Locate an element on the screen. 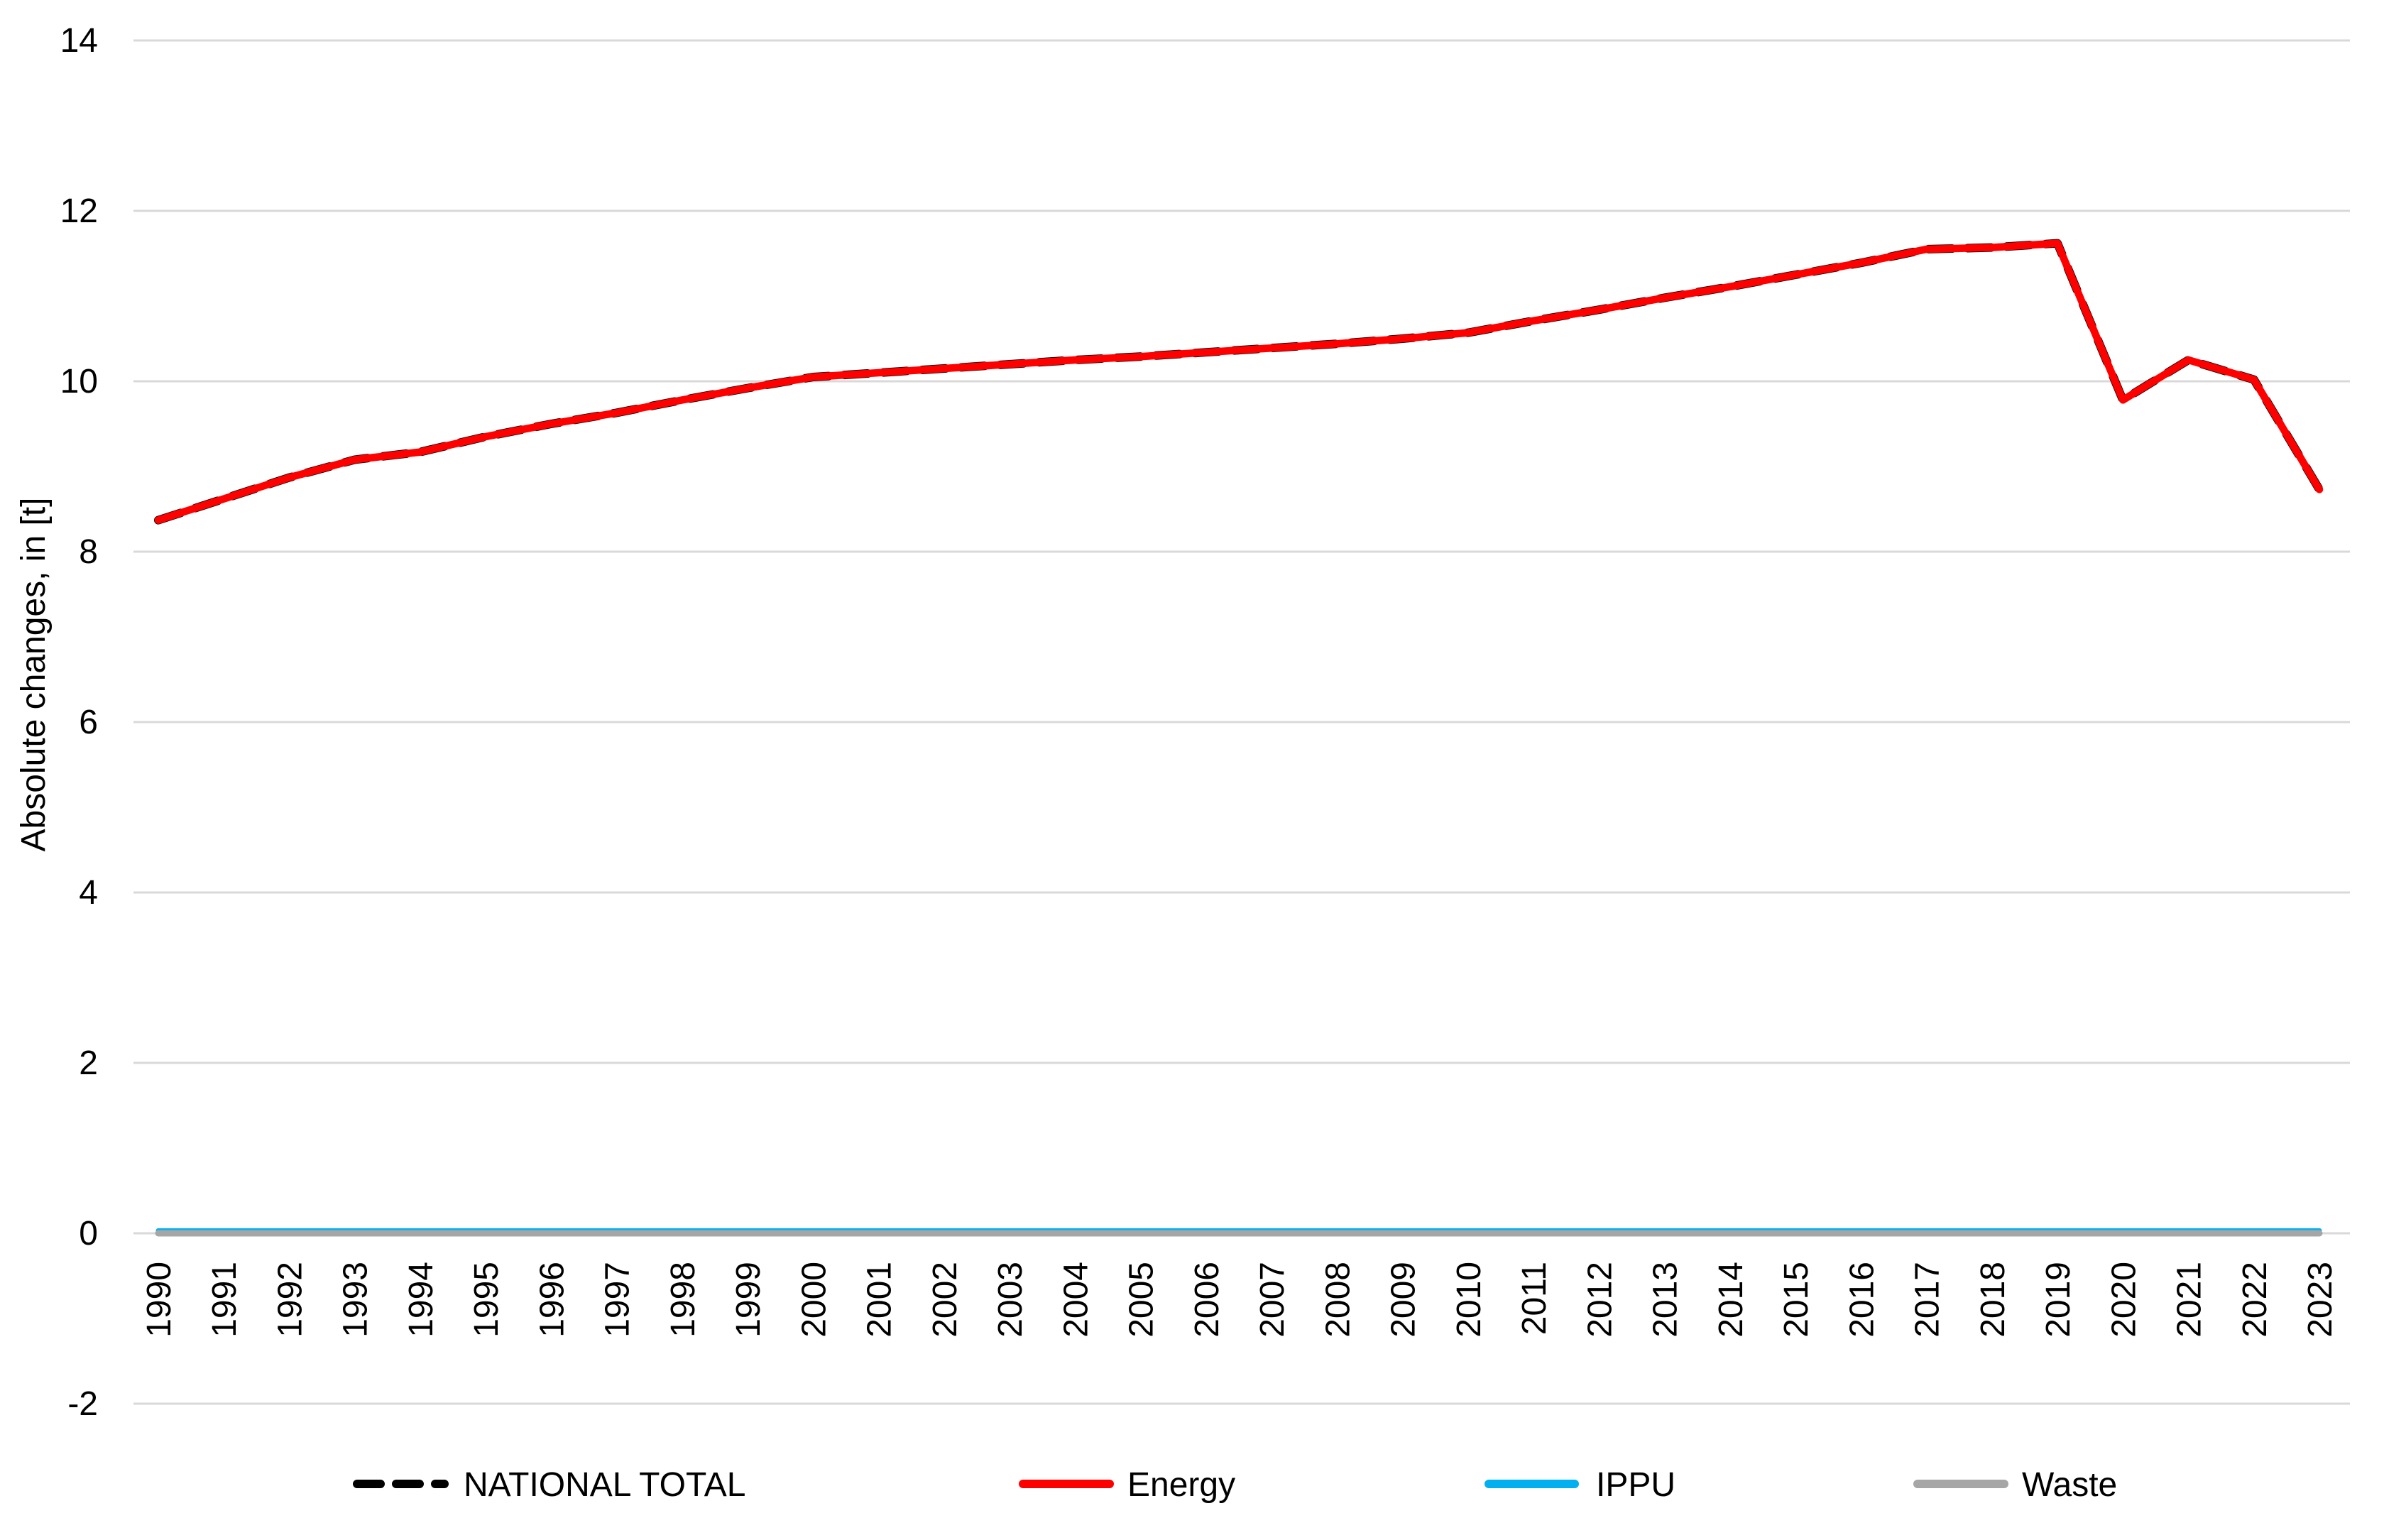 This screenshot has height=1540, width=2384. x-tick-label: 1997 is located at coordinates (618, 1300).